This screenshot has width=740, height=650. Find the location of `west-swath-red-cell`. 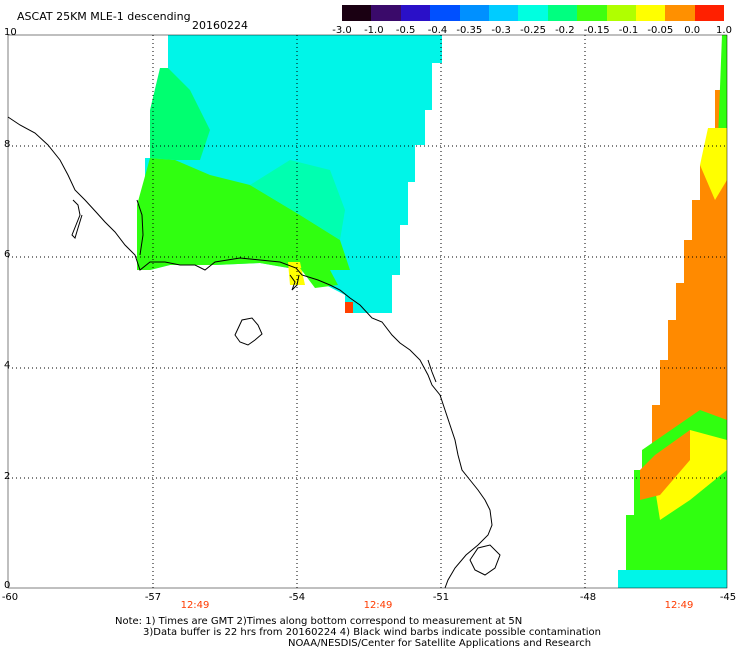

west-swath-red-cell is located at coordinates (349, 307).